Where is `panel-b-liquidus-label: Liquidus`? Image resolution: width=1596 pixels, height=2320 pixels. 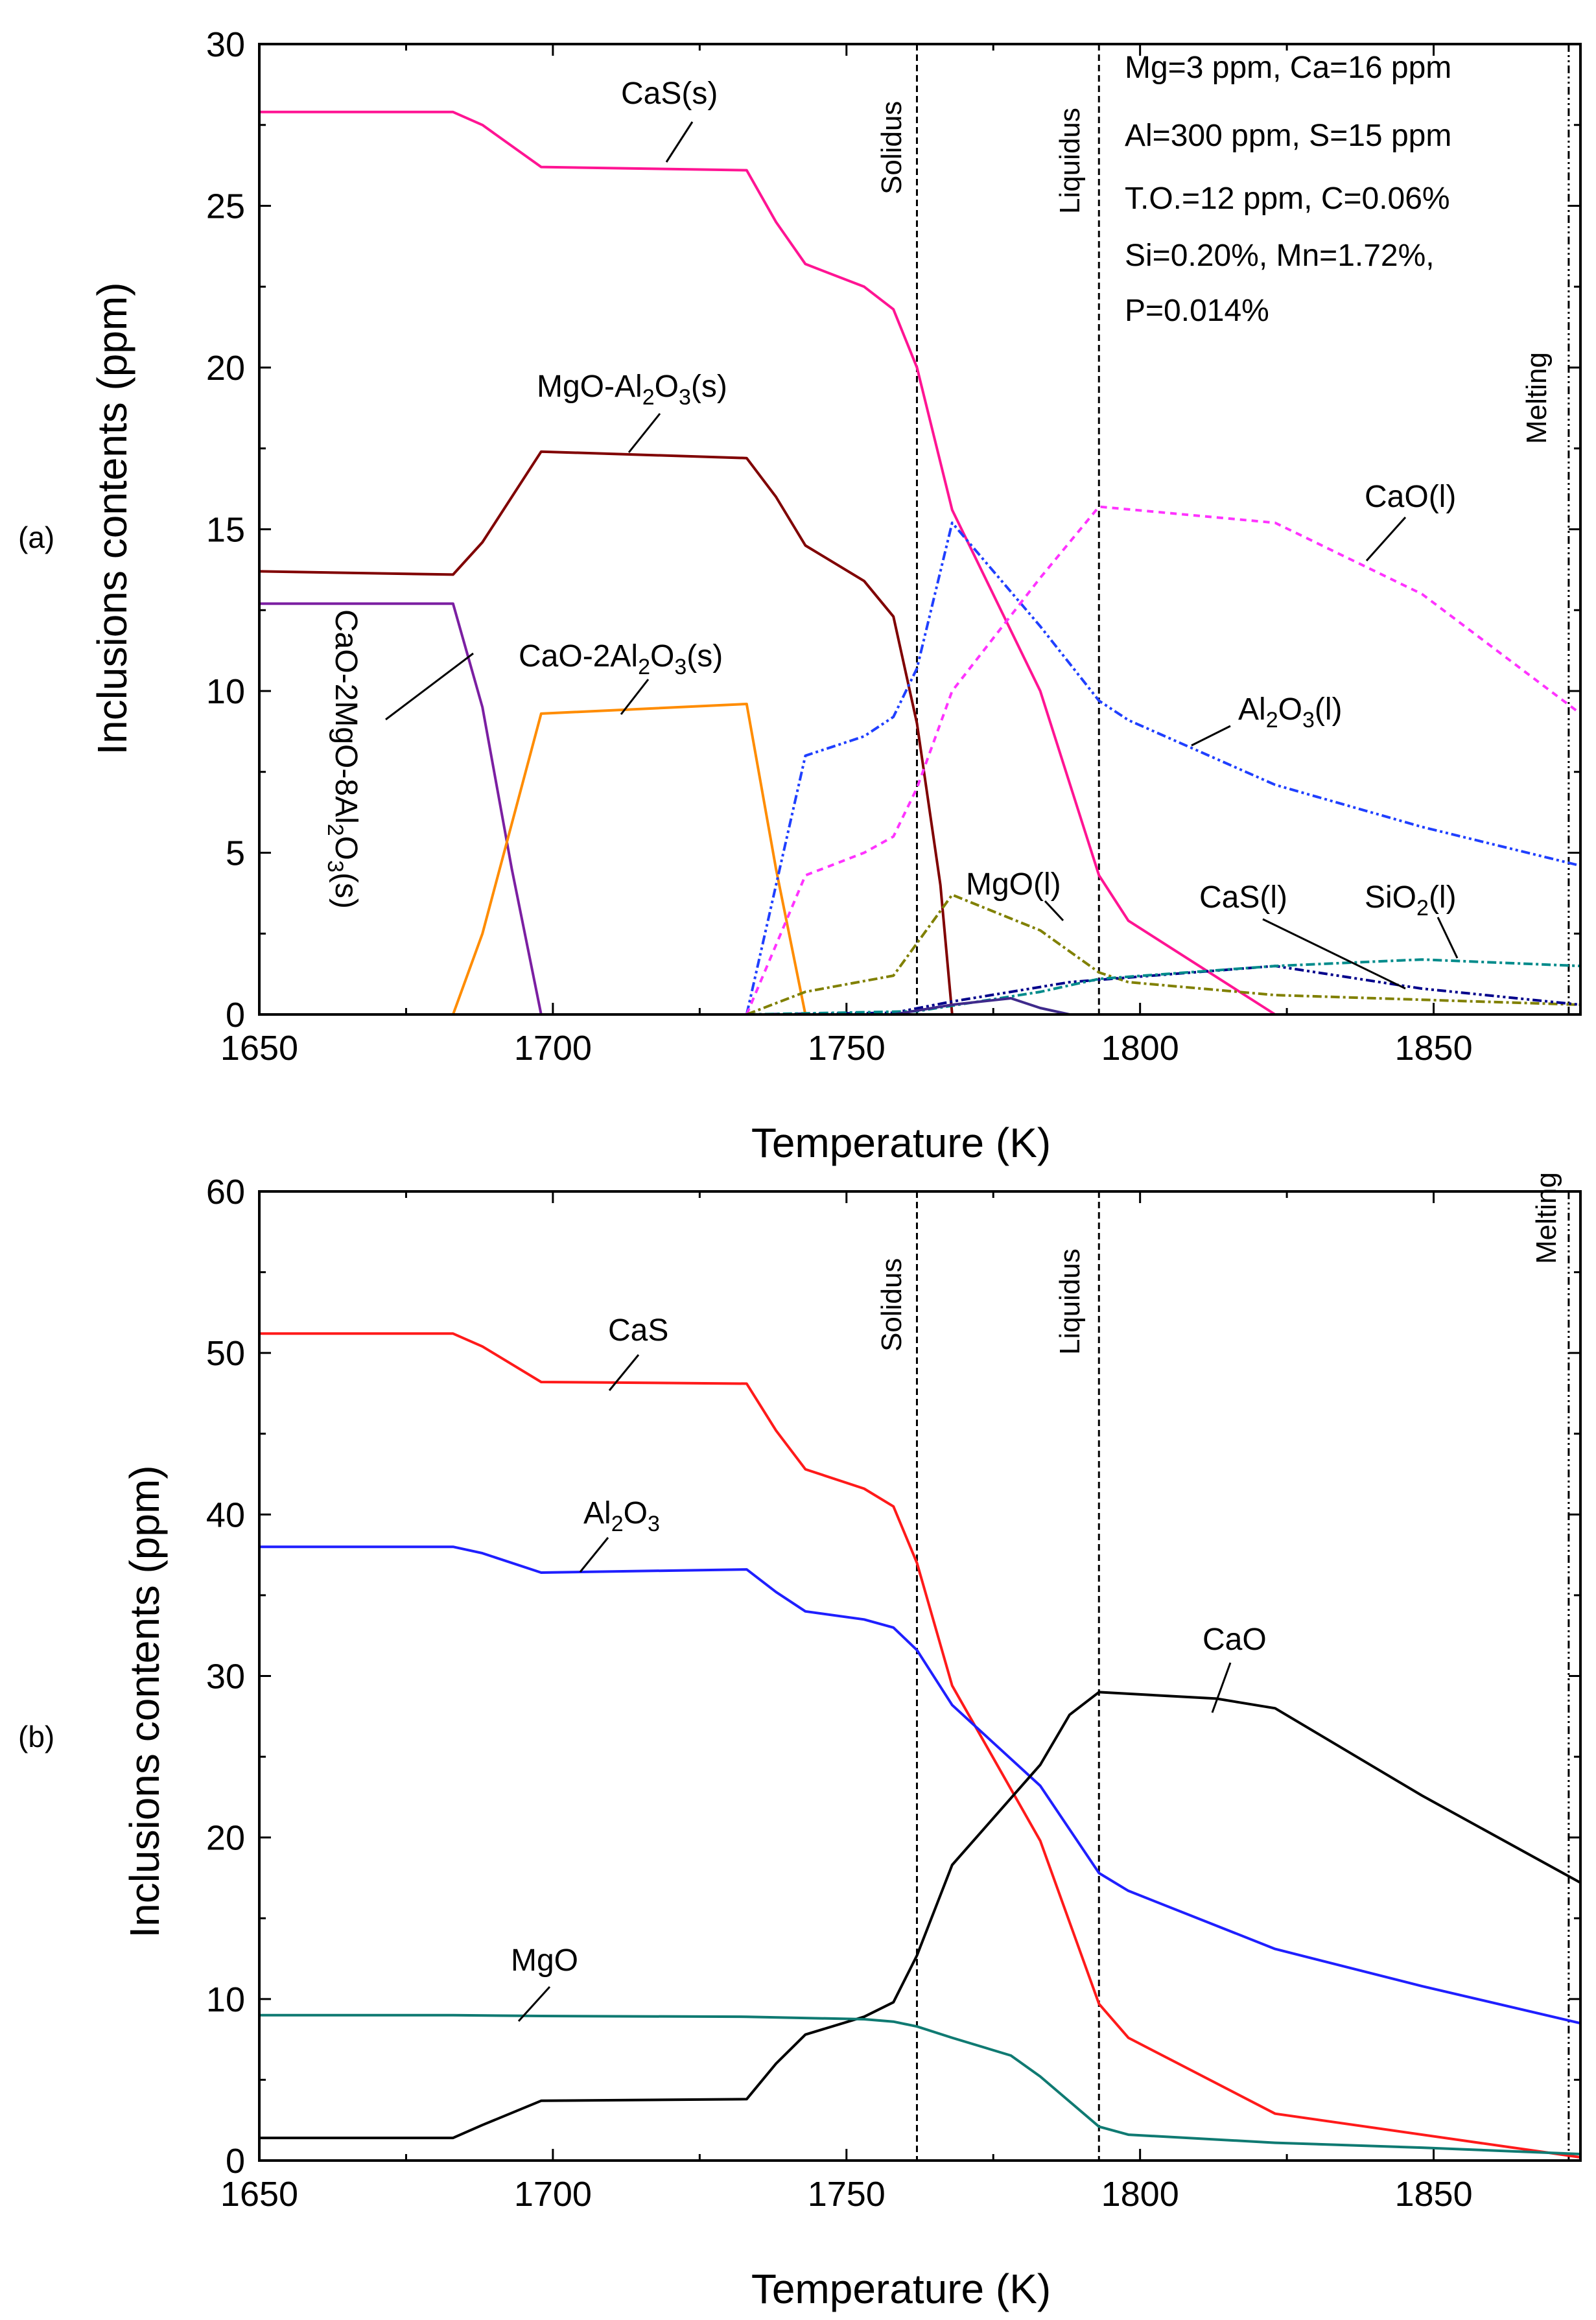
panel-b-liquidus-label: Liquidus is located at coordinates (1070, 1301).